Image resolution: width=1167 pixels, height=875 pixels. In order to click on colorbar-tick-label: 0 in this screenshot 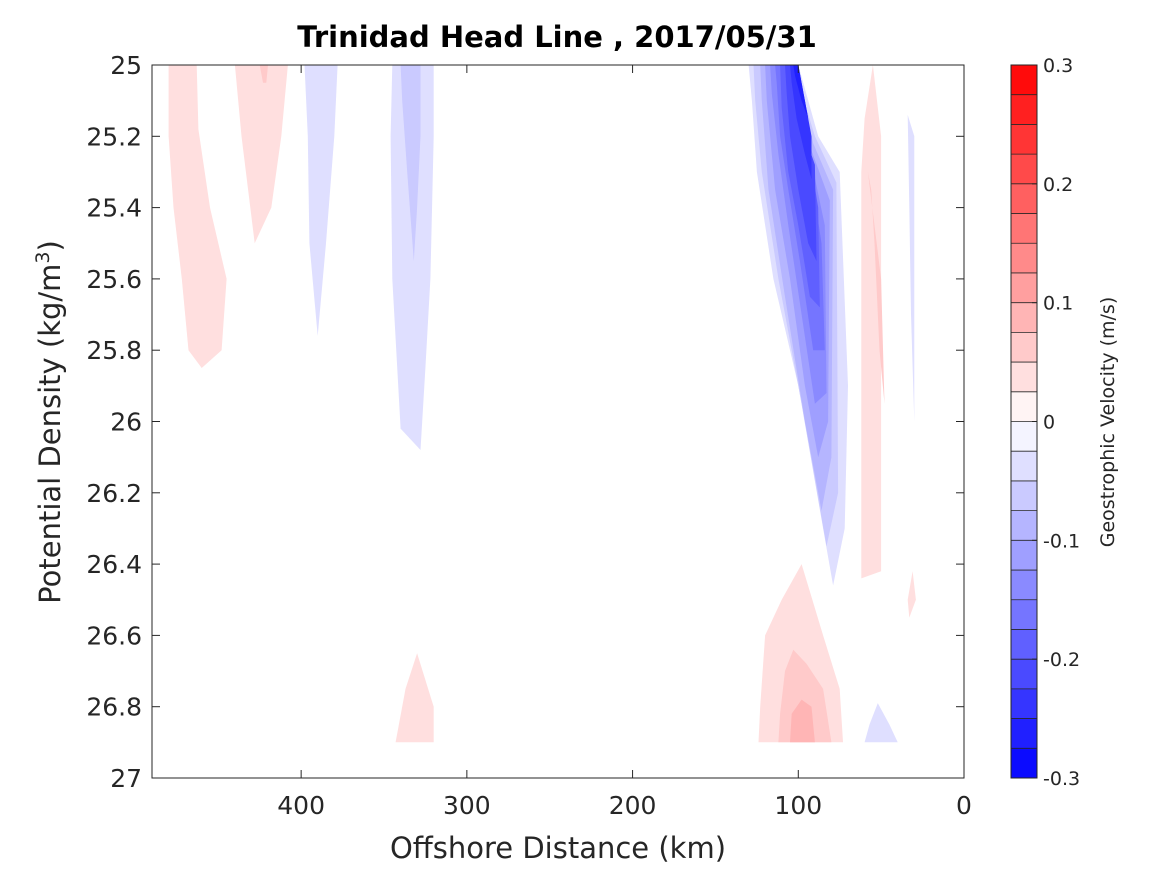, I will do `click(1049, 423)`.